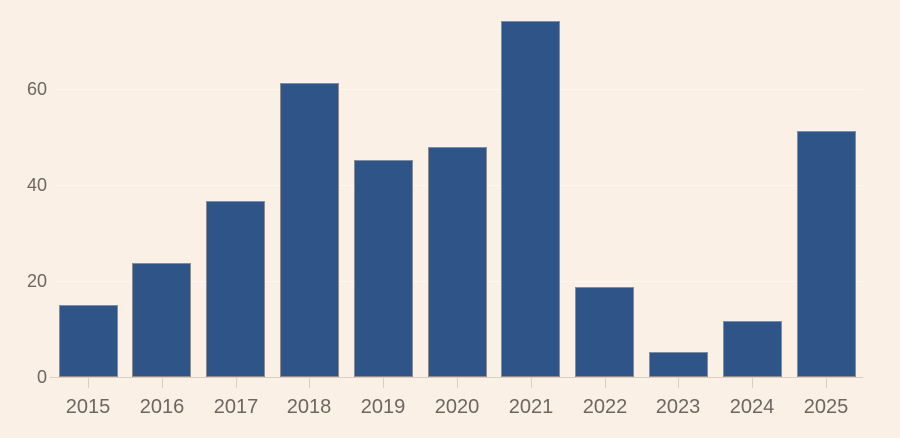 The image size is (900, 438). Describe the element at coordinates (36, 281) in the screenshot. I see `y-axis-tick-label-20: 20` at that location.